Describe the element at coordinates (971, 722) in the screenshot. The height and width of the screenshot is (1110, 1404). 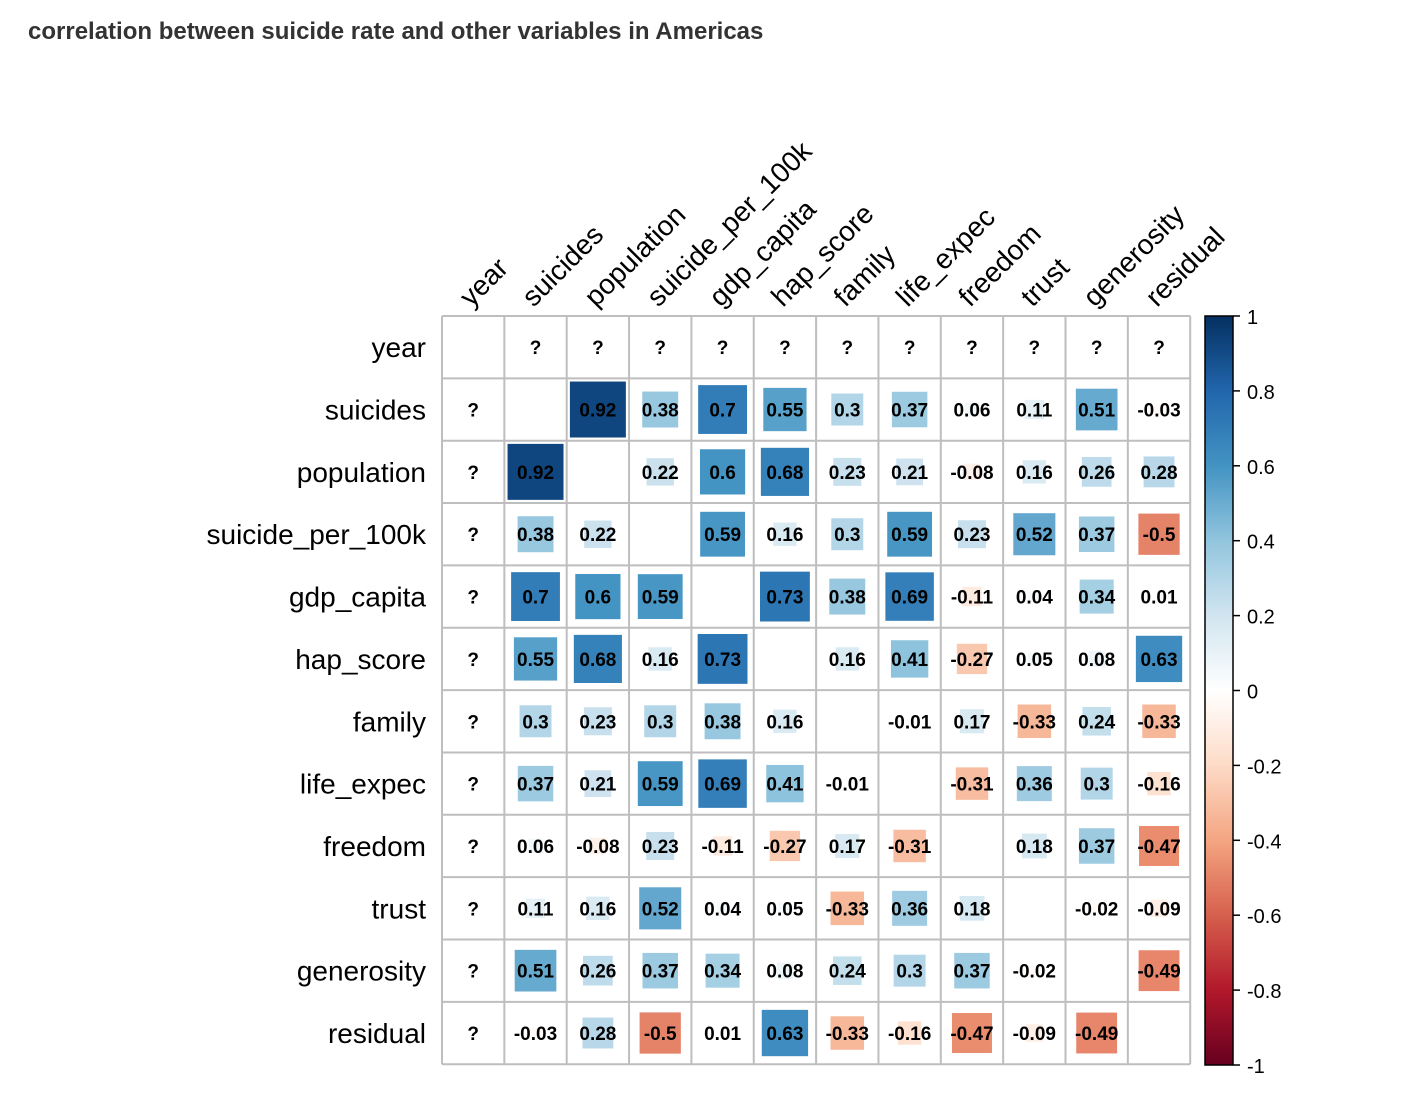
I see `cell-value-family-freedom: 0.17` at that location.